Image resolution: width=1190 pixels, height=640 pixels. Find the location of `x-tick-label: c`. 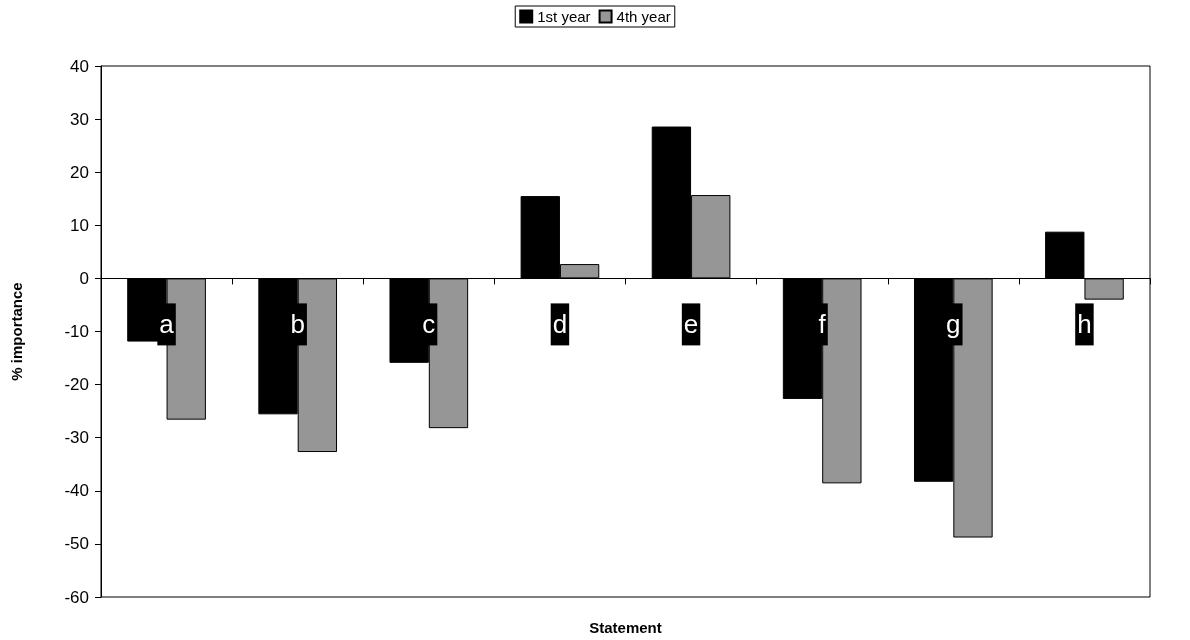

x-tick-label: c is located at coordinates (429, 324).